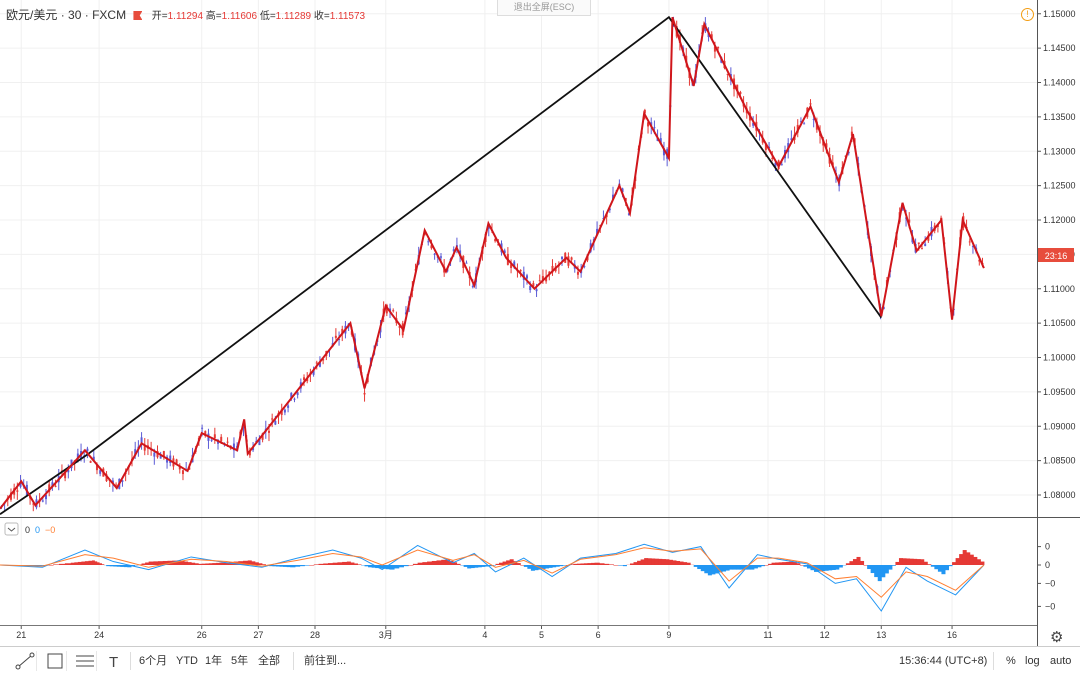  What do you see at coordinates (1047, 547) in the screenshot?
I see `macd-y-tick-label: 0` at bounding box center [1047, 547].